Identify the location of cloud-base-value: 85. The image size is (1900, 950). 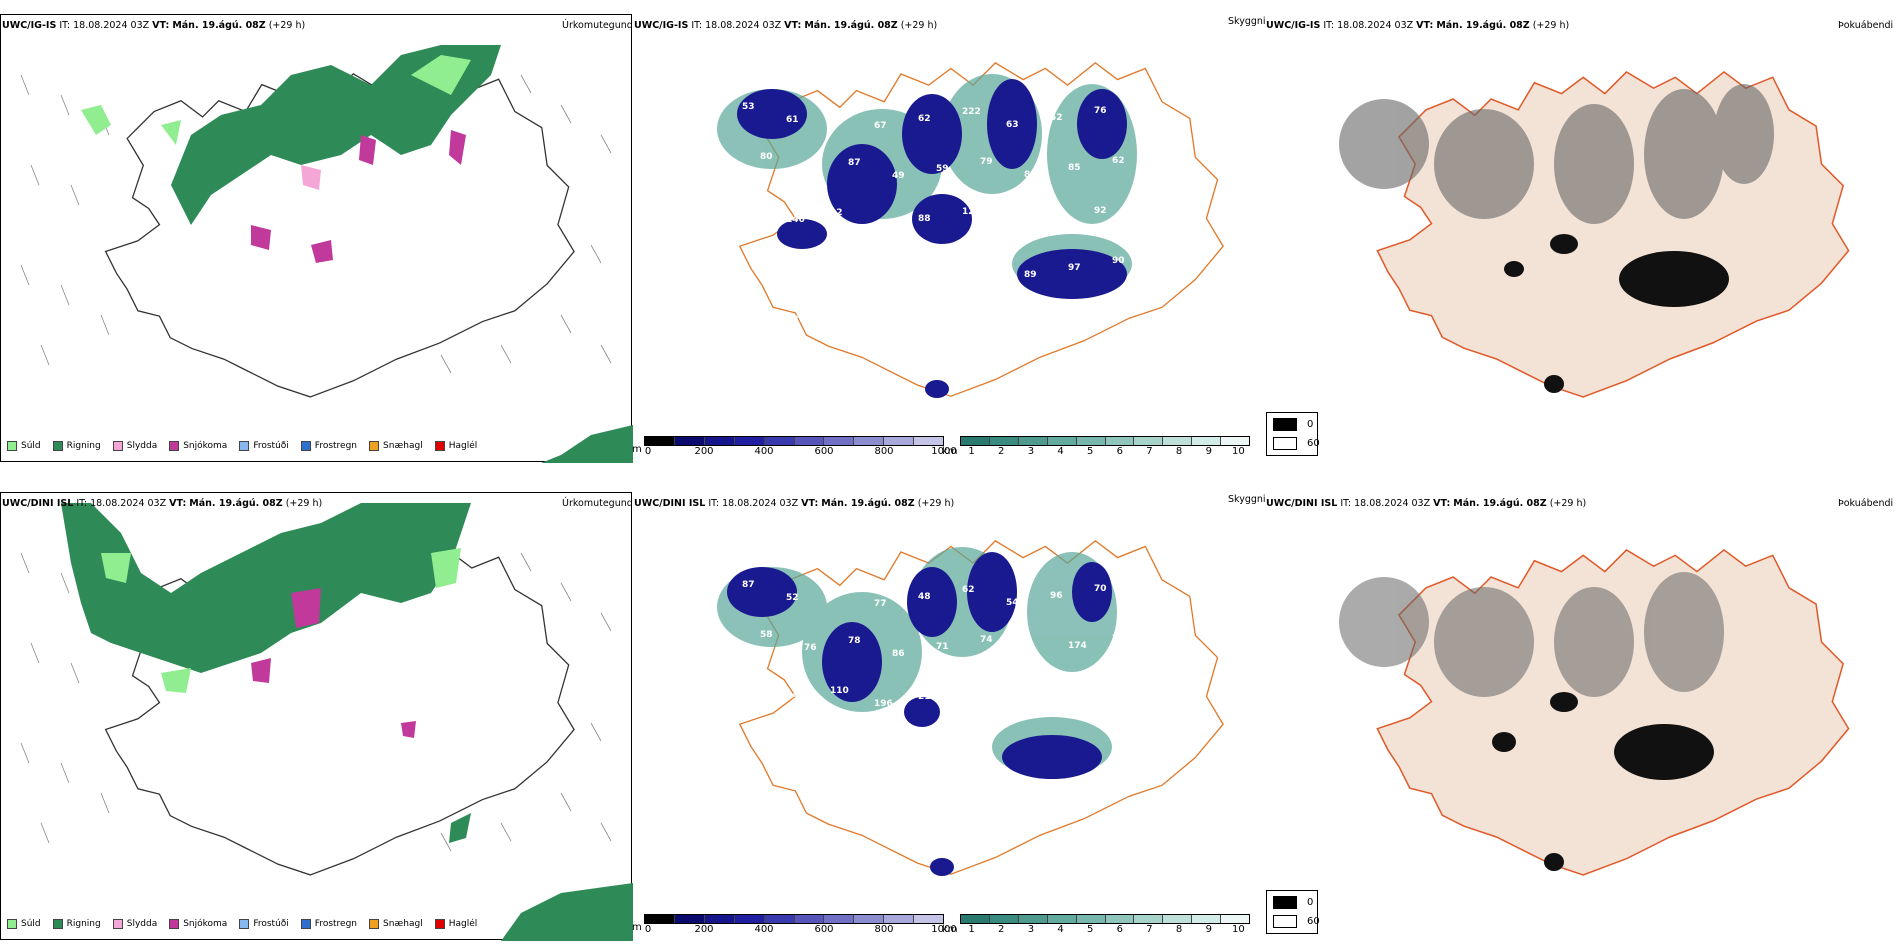
(1074, 168).